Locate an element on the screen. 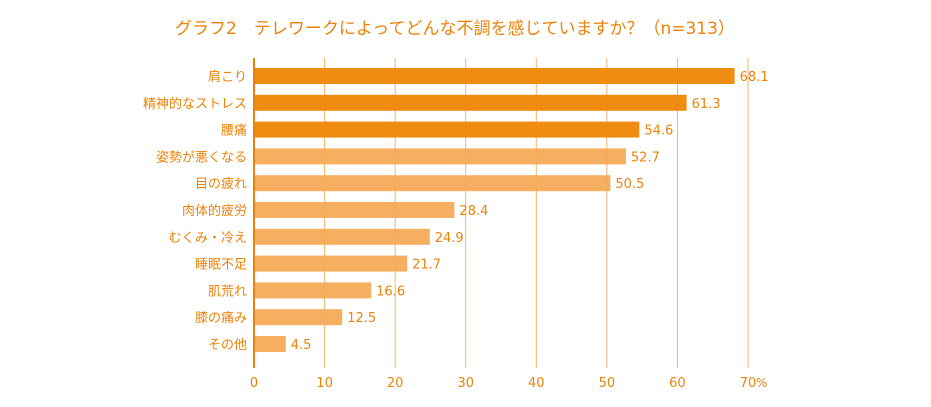 The width and height of the screenshot is (931, 407). category-label: その他 is located at coordinates (227, 345).